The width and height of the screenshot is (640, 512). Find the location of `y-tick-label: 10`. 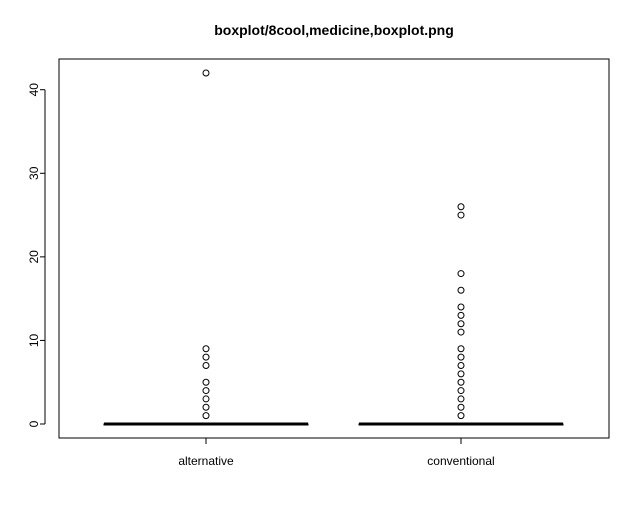

y-tick-label: 10 is located at coordinates (34, 340).